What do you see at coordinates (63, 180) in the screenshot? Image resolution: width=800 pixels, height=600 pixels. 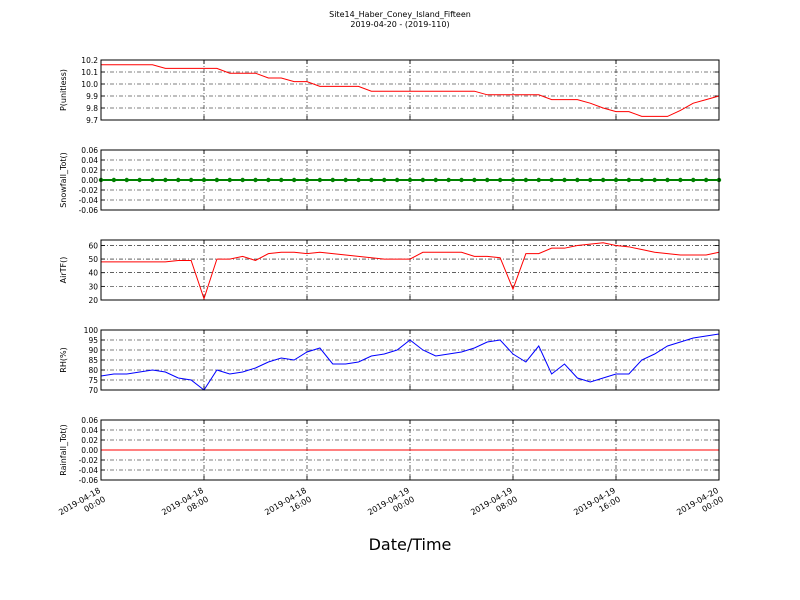 I see `y-axis-title: Snowfall_Tot()` at bounding box center [63, 180].